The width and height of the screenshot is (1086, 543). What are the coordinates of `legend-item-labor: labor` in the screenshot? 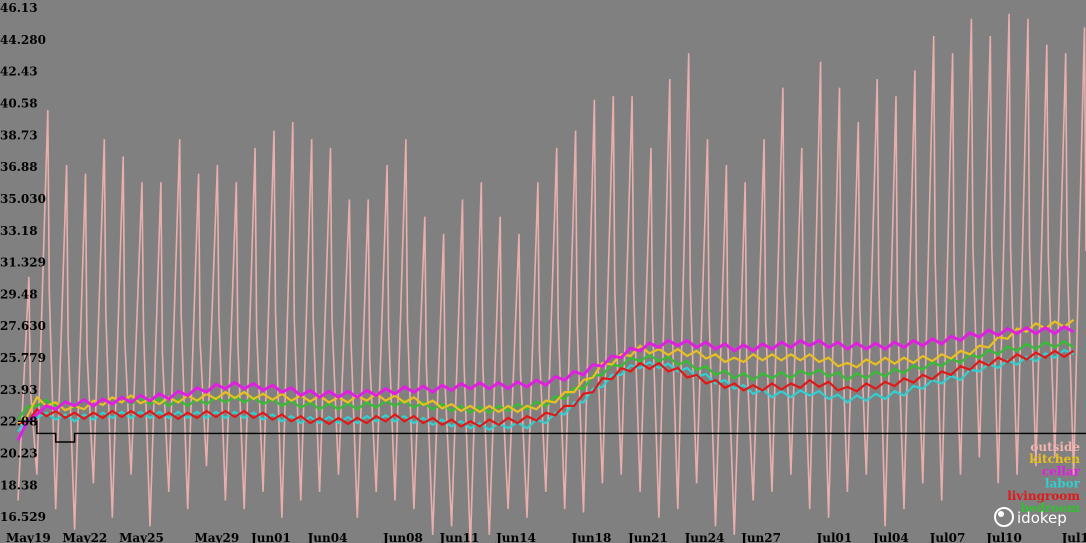 It's located at (1063, 484).